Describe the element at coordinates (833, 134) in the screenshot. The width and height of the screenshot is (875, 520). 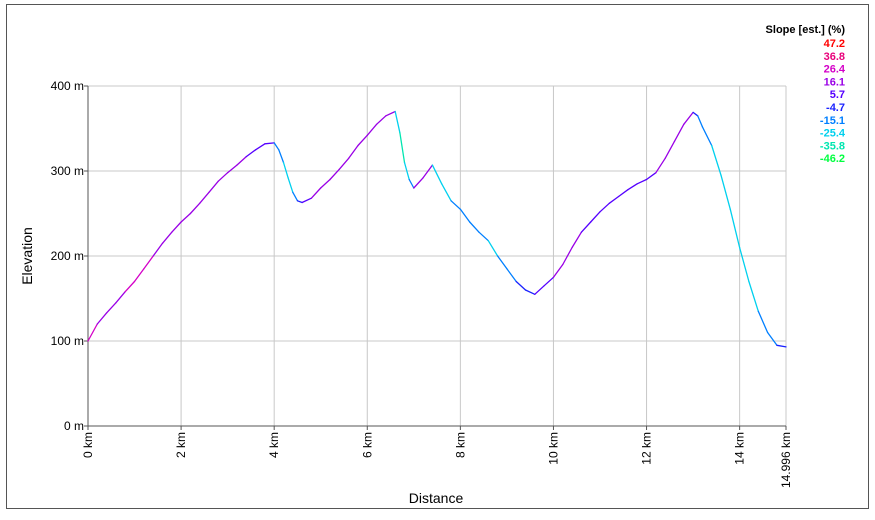
I see `legend-entry: -25.4` at that location.